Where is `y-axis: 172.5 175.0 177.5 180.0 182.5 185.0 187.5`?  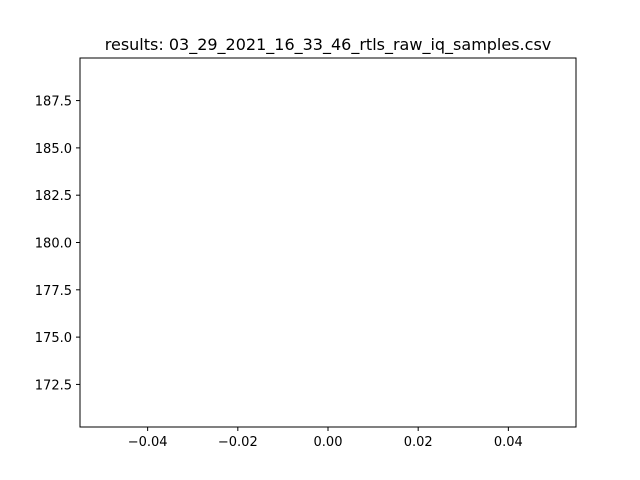
y-axis: 172.5 175.0 177.5 180.0 182.5 185.0 187.5 is located at coordinates (57, 244).